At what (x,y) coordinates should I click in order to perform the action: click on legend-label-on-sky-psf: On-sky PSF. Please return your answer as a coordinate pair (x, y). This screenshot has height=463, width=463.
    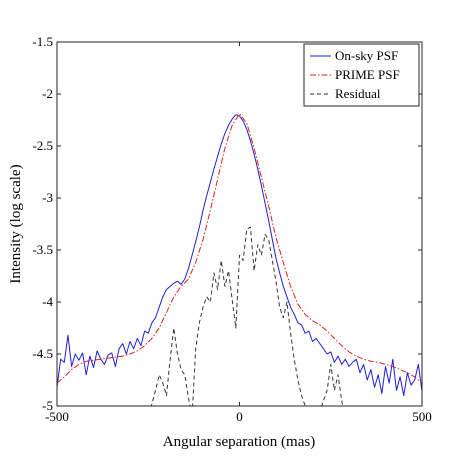
    Looking at the image, I should click on (366, 55).